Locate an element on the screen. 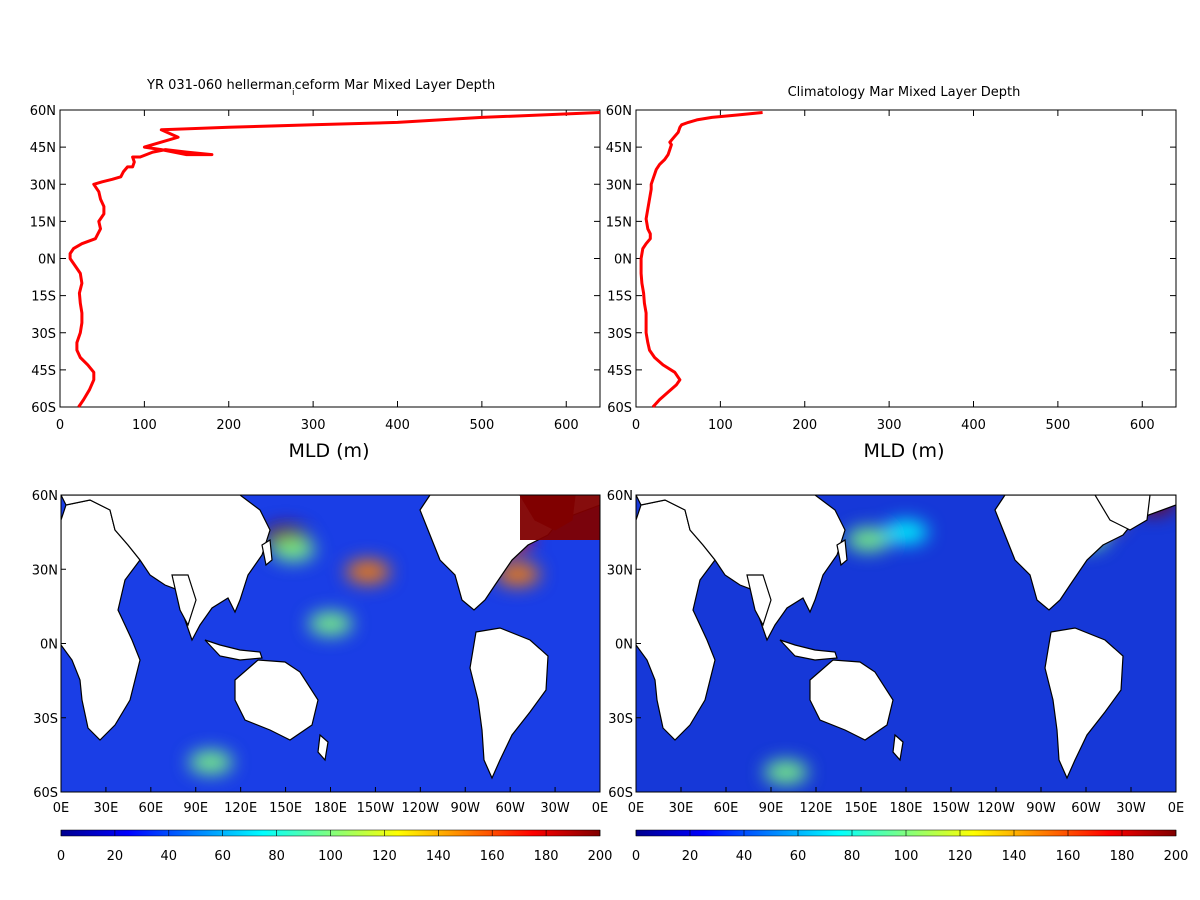 This screenshot has height=900, width=1200. new-zealand-land is located at coordinates (898, 747).